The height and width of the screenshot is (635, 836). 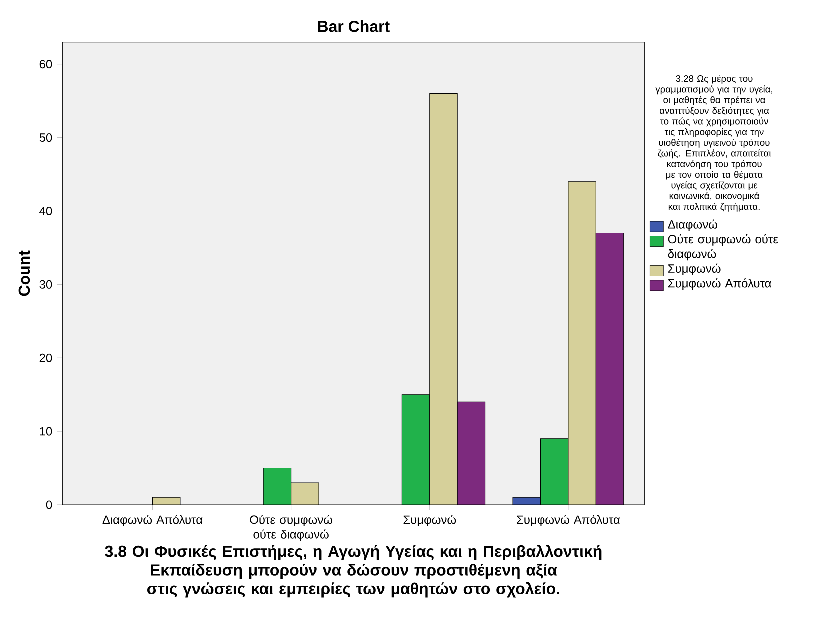 I want to click on y-tick-label: 30, so click(x=46, y=284).